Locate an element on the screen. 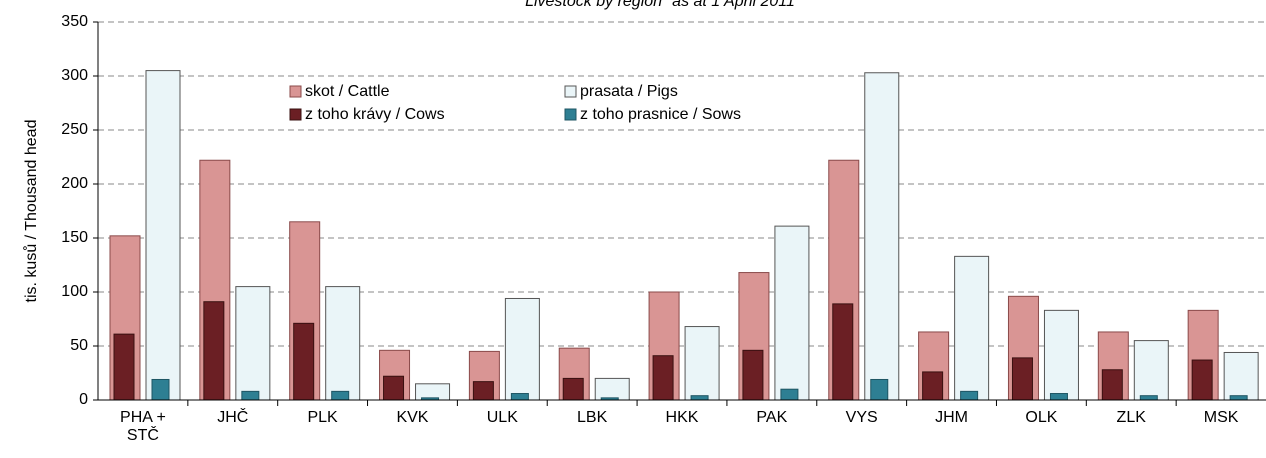 The image size is (1266, 458). legend-label: prasata / Pigs is located at coordinates (629, 91).